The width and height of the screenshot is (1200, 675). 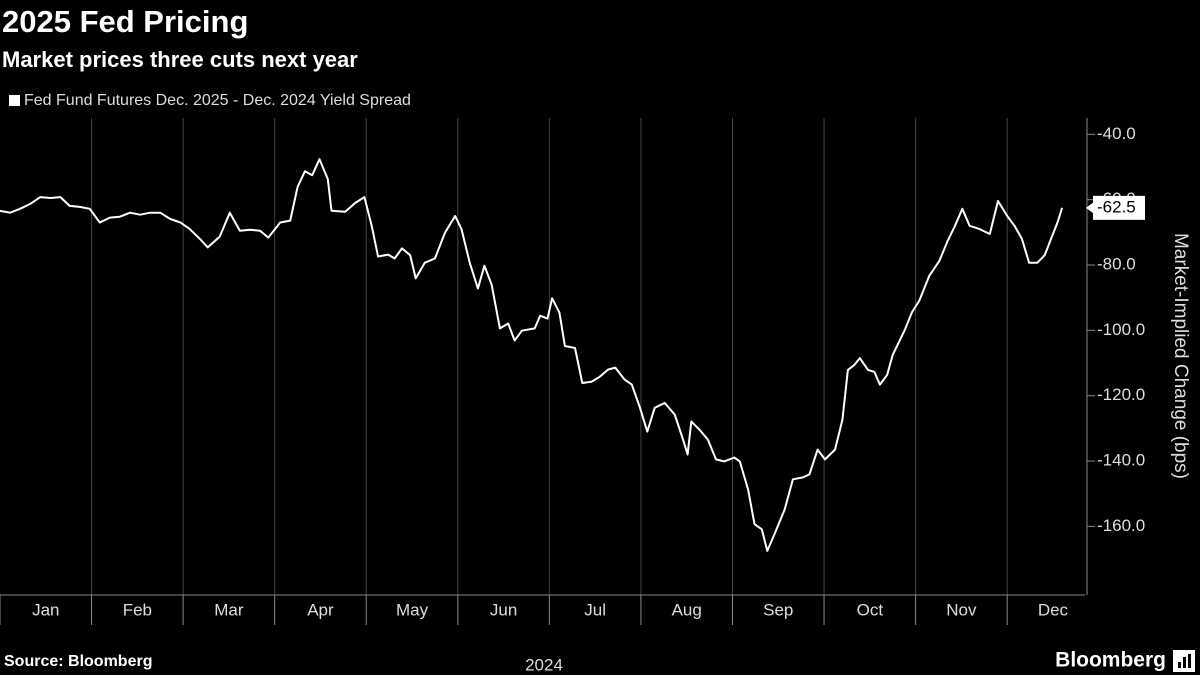 I want to click on x-tick-label: May, so click(x=412, y=609).